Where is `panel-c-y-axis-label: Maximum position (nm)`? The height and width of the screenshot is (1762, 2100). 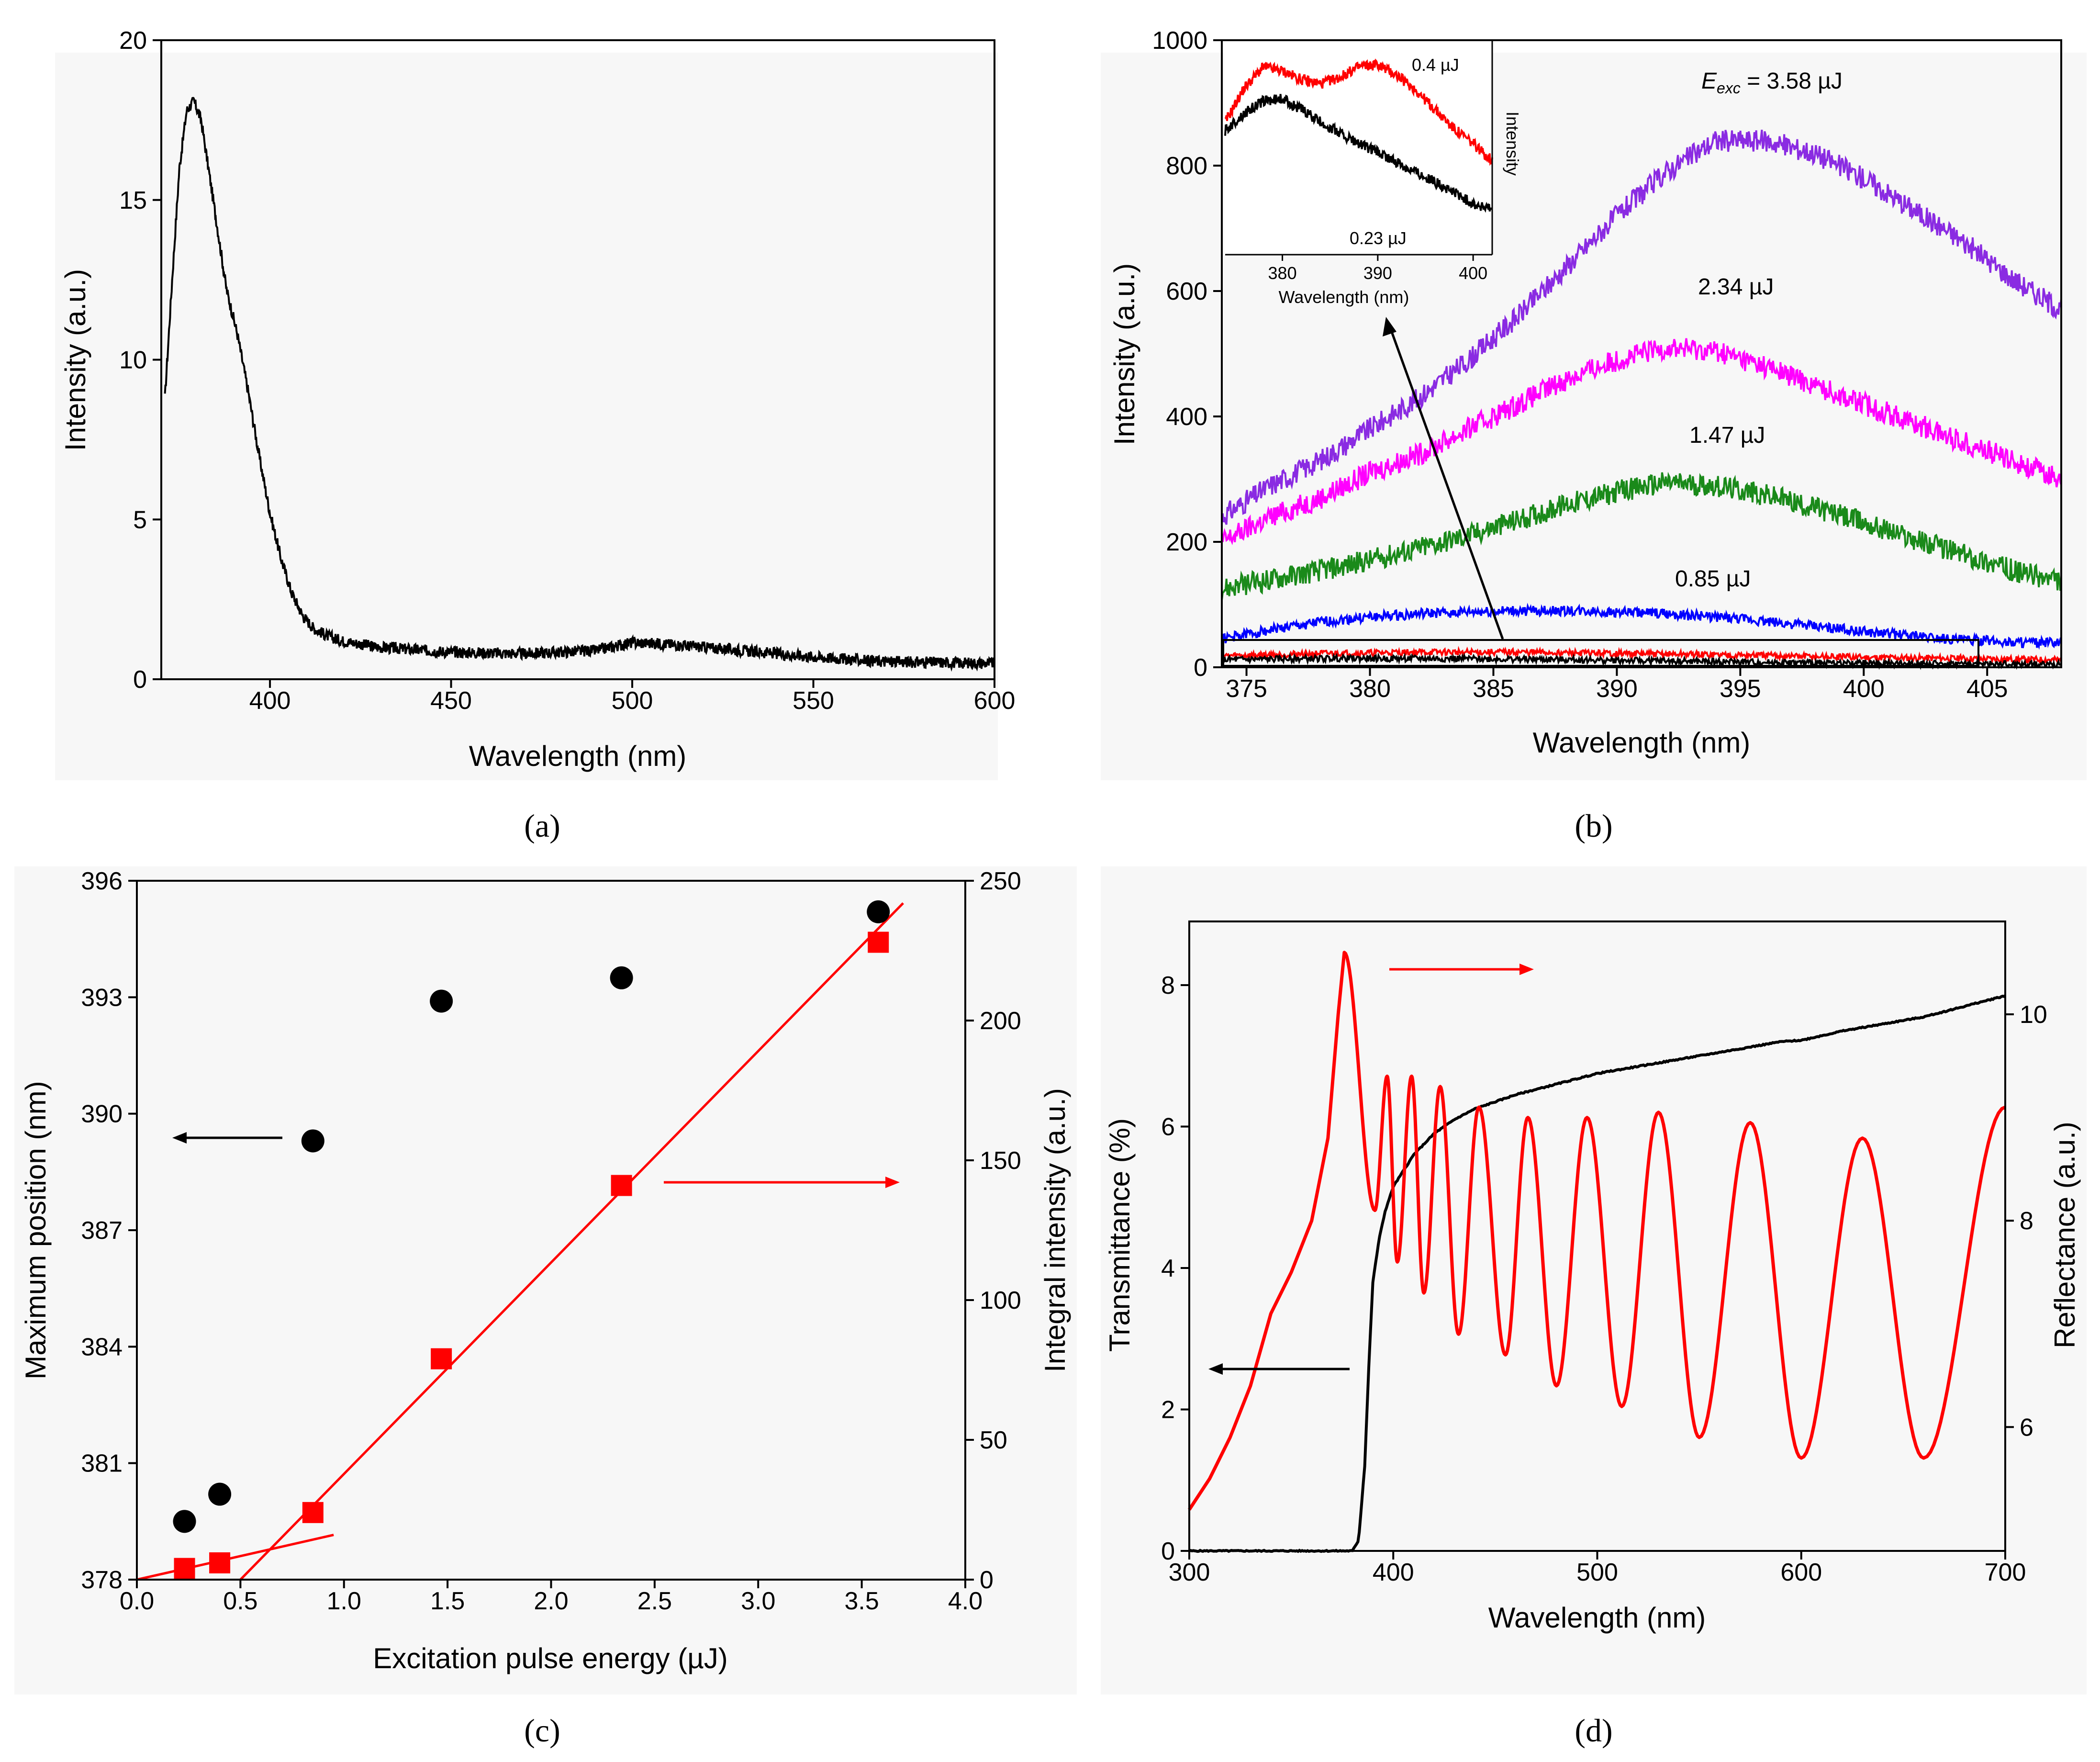 panel-c-y-axis-label: Maximum position (nm) is located at coordinates (36, 1230).